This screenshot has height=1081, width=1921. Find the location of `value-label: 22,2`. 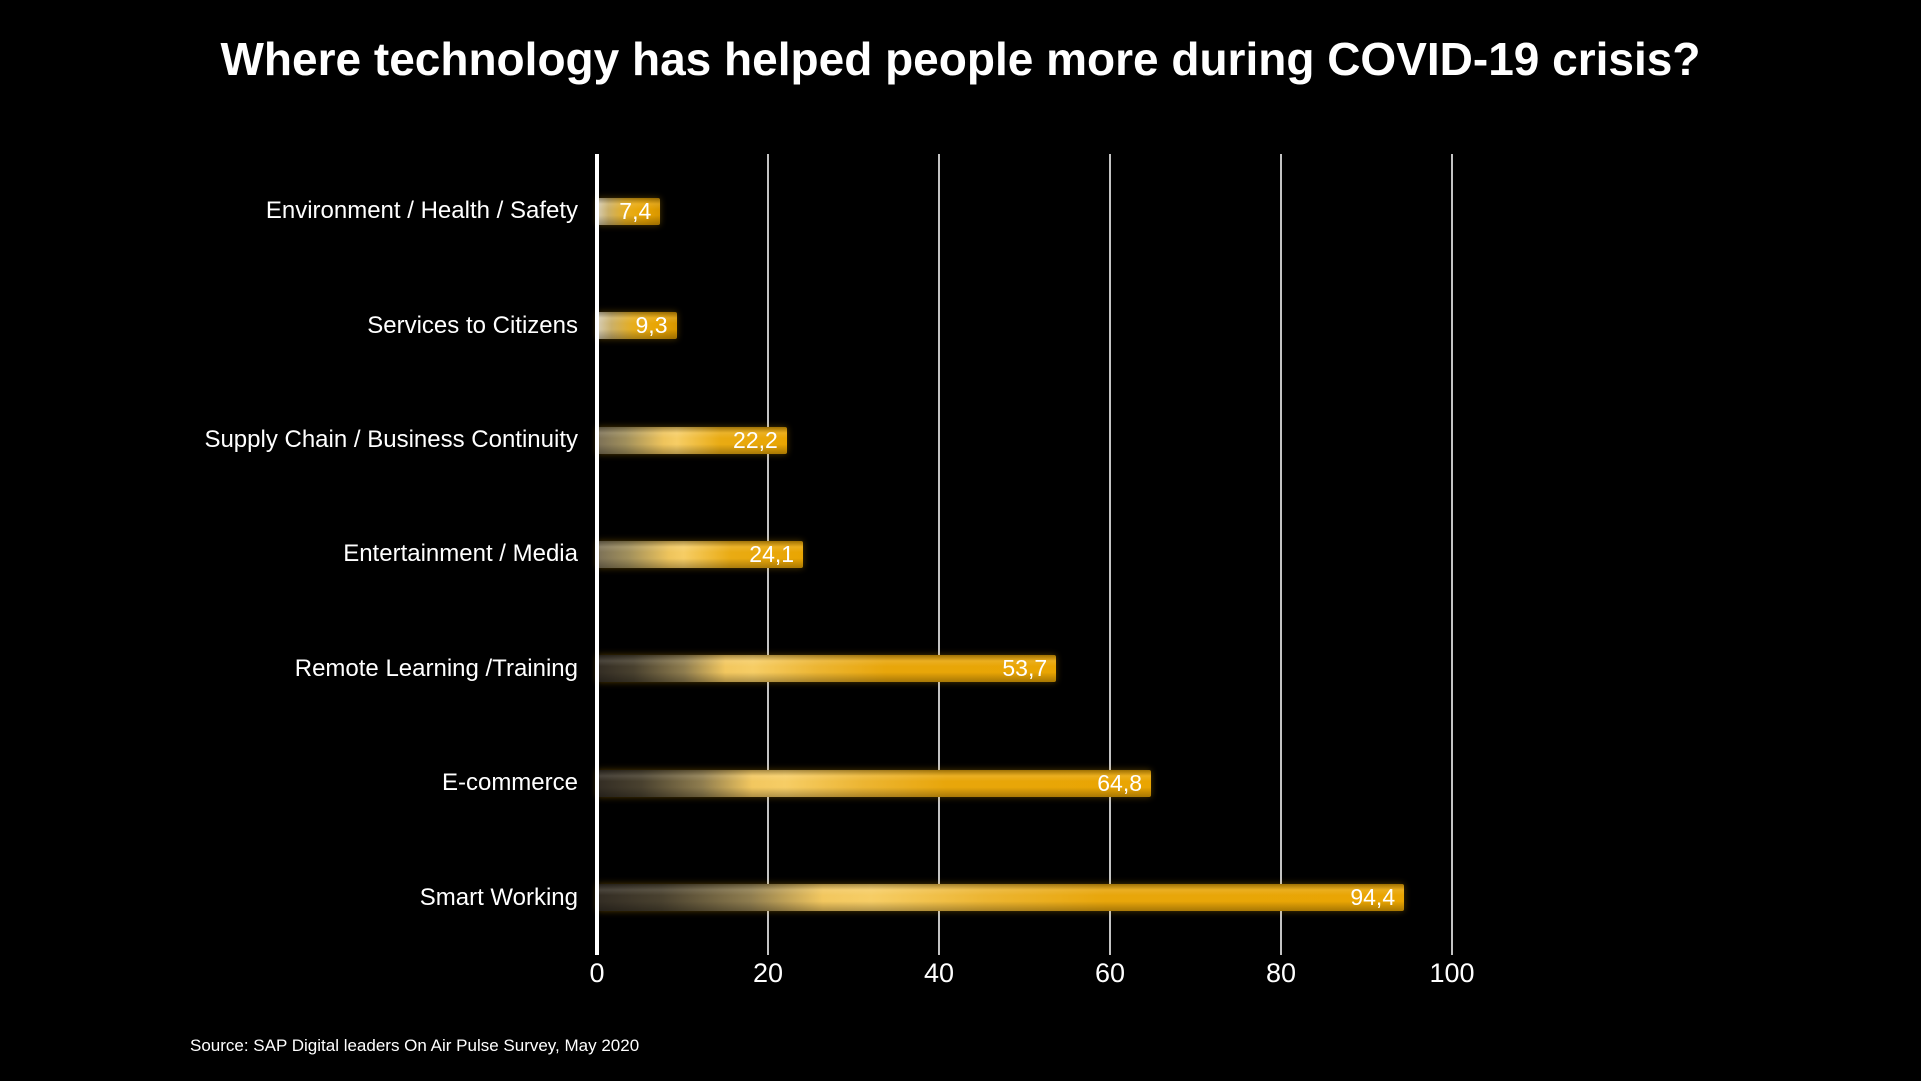

value-label: 22,2 is located at coordinates (755, 439).